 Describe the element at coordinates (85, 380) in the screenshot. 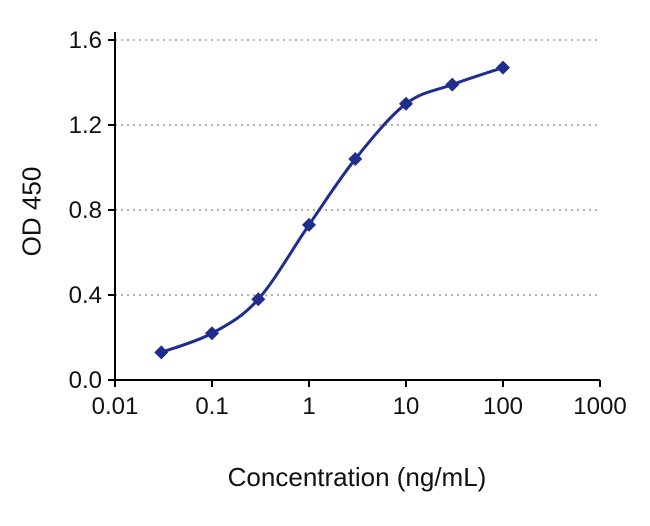

I see `y-tick-label: 0.0` at that location.